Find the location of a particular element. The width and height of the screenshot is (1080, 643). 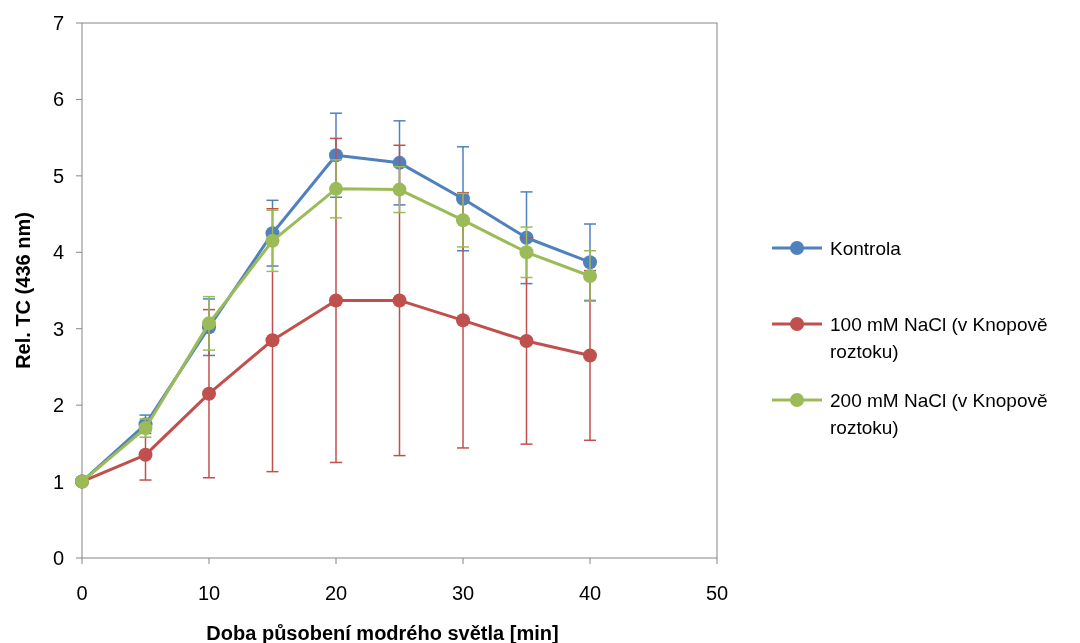

y-tick-label: 1 is located at coordinates (58, 481).